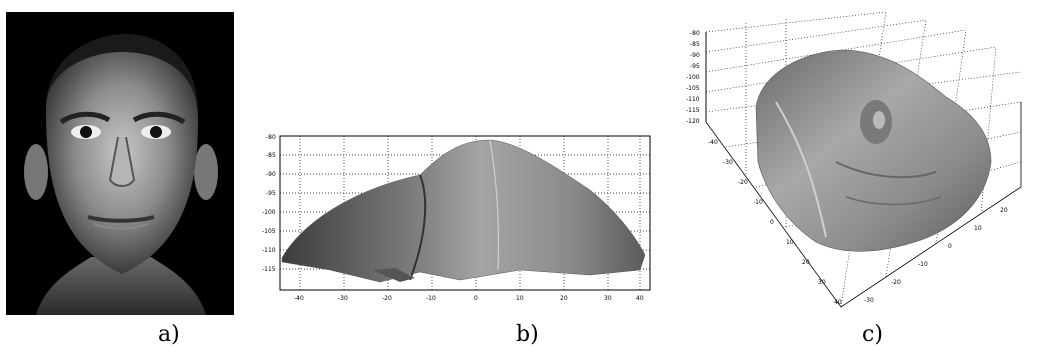 The image size is (1042, 352). I want to click on y-tick: 40, so click(838, 302).